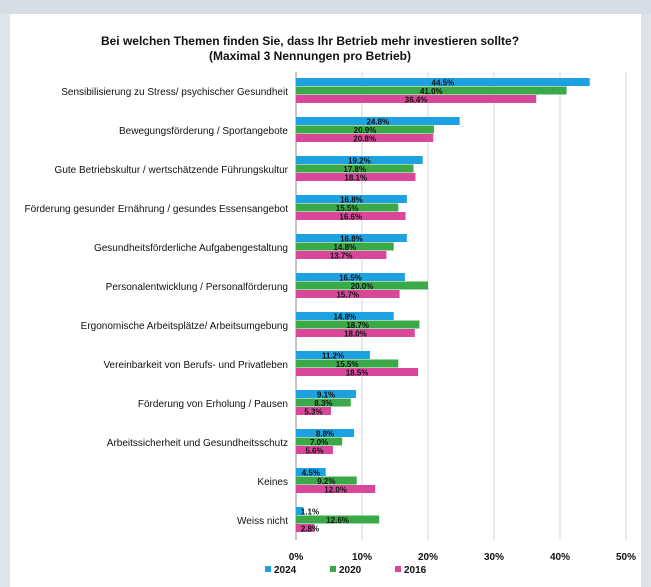  I want to click on data-label-2020: 8.3%, so click(323, 403).